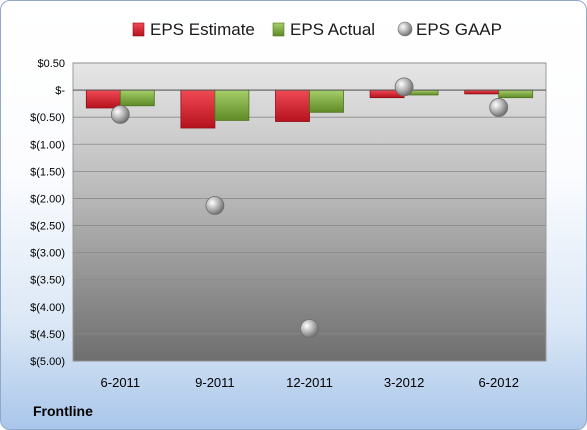  What do you see at coordinates (47, 362) in the screenshot?
I see `y-tick-label: $(5.00)` at bounding box center [47, 362].